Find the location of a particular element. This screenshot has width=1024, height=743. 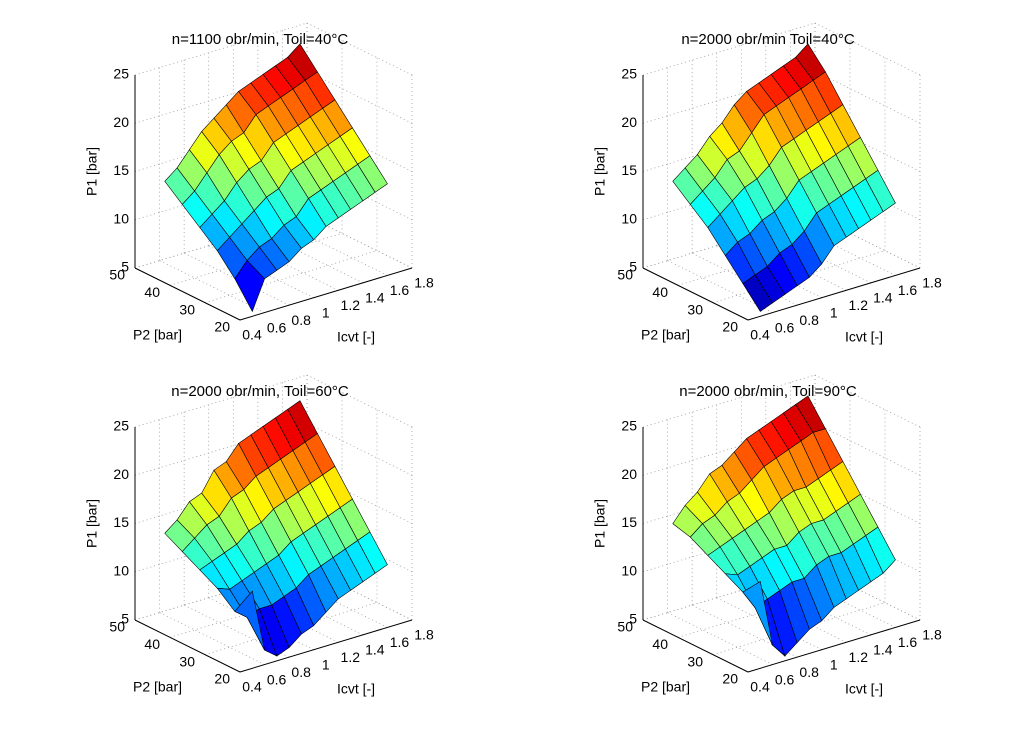

subplot-title: n=2000 obr/min Toil=40°C is located at coordinates (768, 39).